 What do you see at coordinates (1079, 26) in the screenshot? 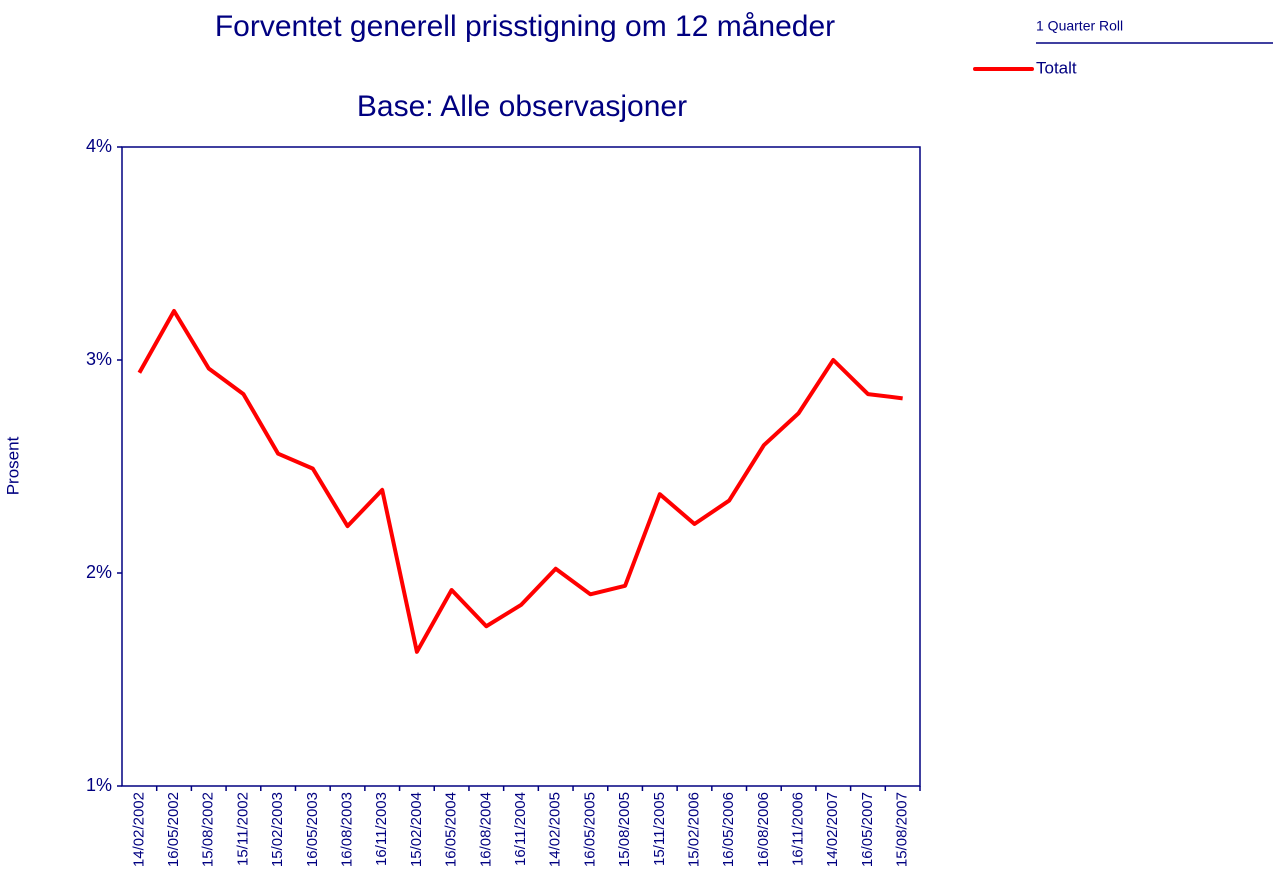
I see `legend-title: 1 Quarter Roll` at bounding box center [1079, 26].